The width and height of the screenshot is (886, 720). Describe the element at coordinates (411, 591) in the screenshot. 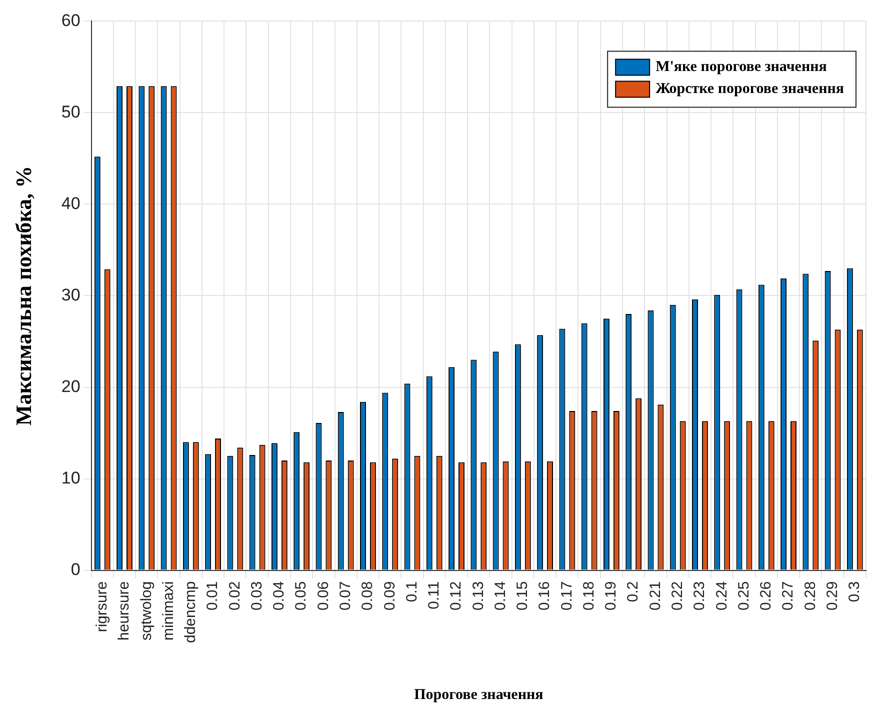

I see `x-tick-label: 0.1` at that location.